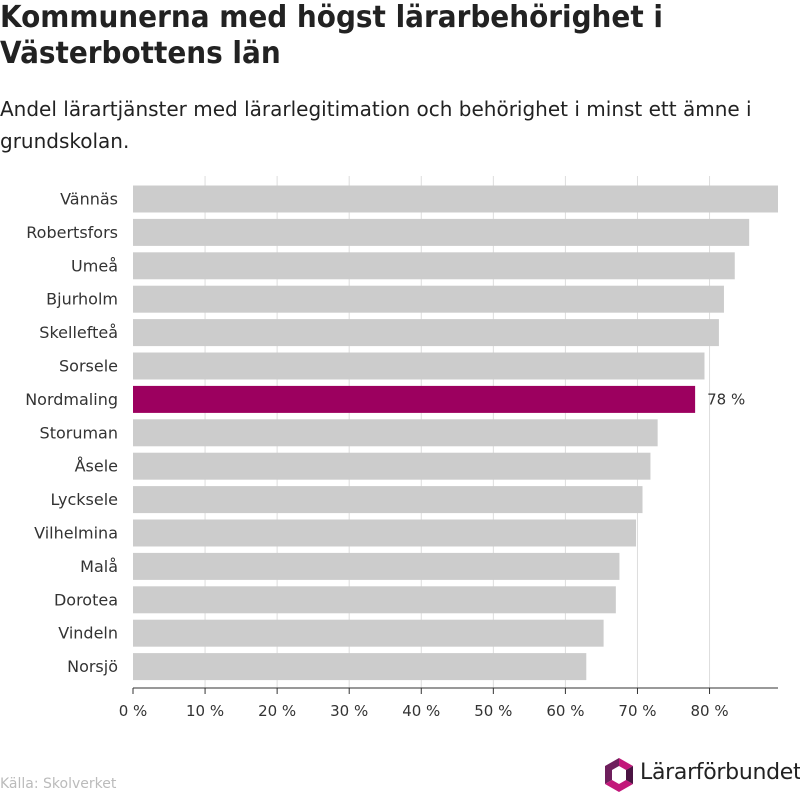 This screenshot has width=800, height=800. Describe the element at coordinates (414, 399) in the screenshot. I see `bar-highlight` at that location.